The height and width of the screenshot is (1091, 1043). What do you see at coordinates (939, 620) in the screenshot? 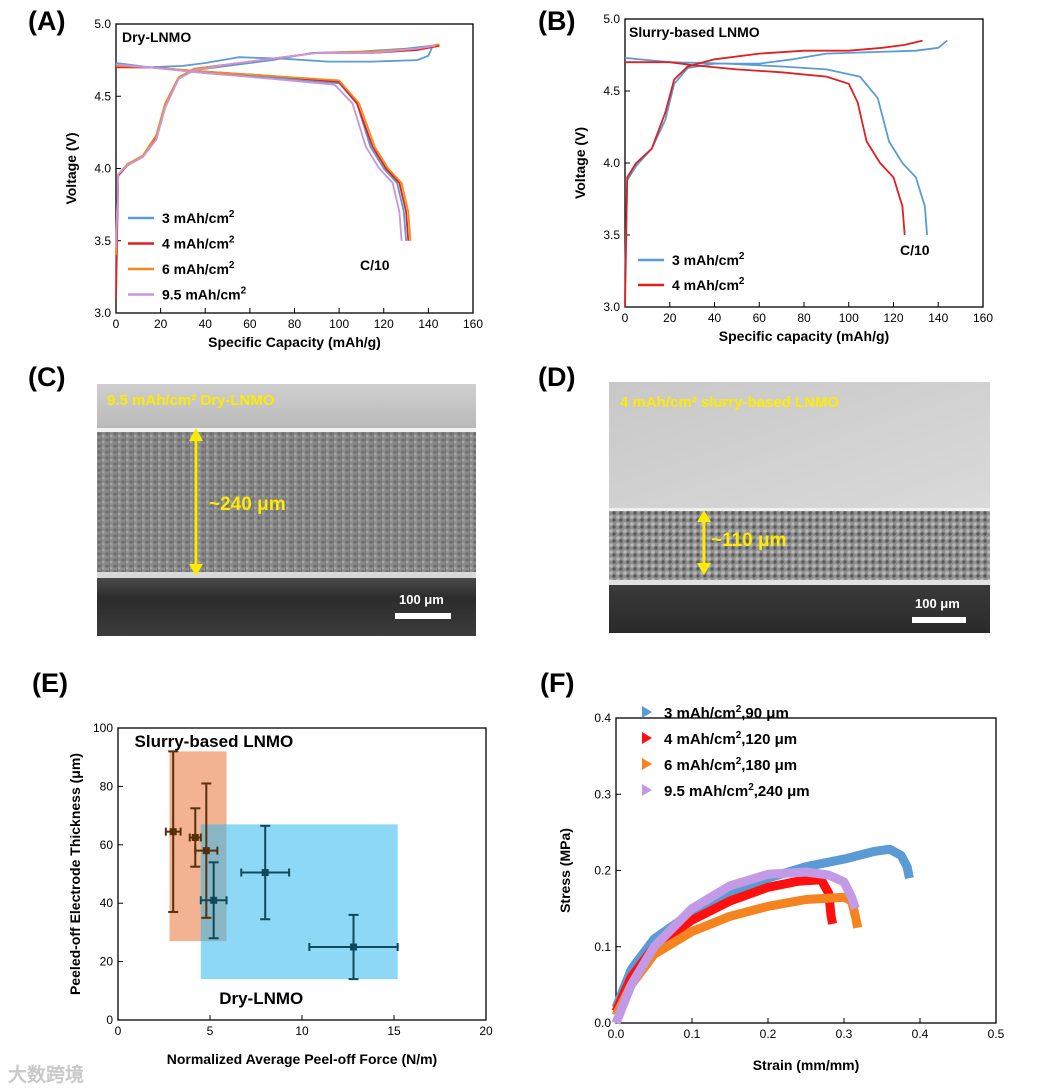
I see `sem-d-scale-bar` at bounding box center [939, 620].